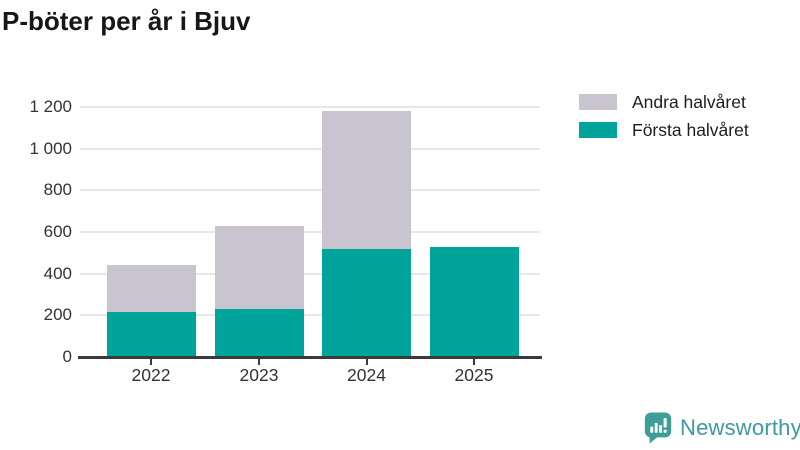  What do you see at coordinates (366, 362) in the screenshot?
I see `x-tick-2024` at bounding box center [366, 362].